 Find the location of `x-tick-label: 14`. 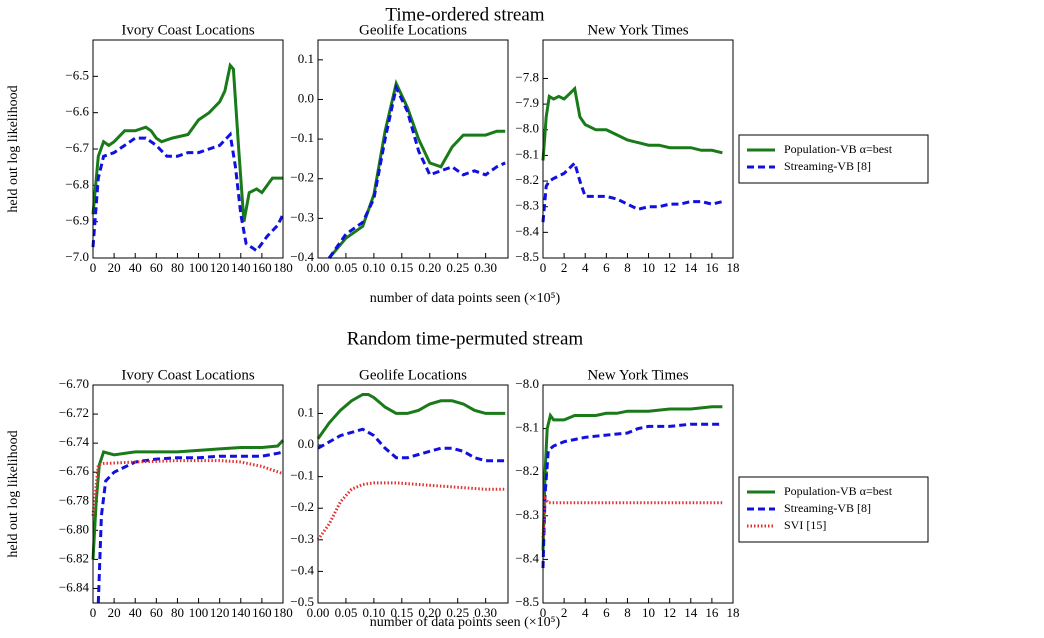

x-tick-label: 14 is located at coordinates (691, 267).